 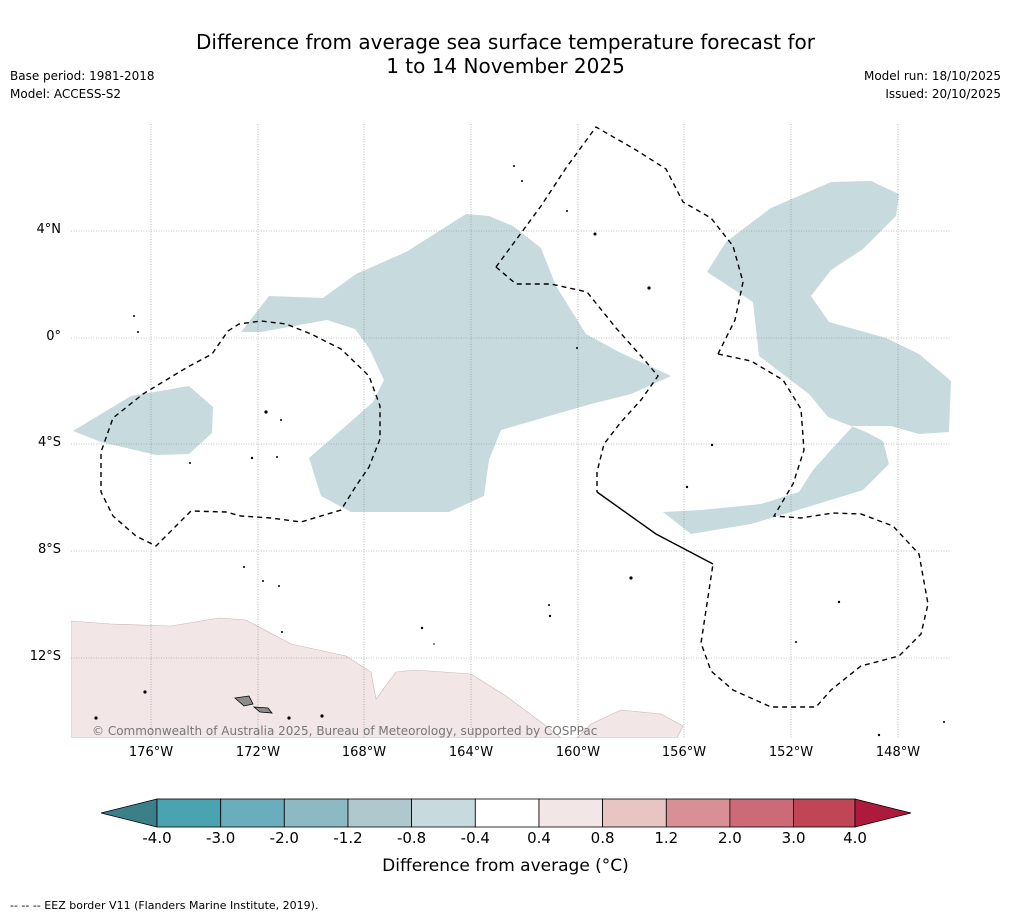 What do you see at coordinates (791, 752) in the screenshot?
I see `lon-label: 152°W` at bounding box center [791, 752].